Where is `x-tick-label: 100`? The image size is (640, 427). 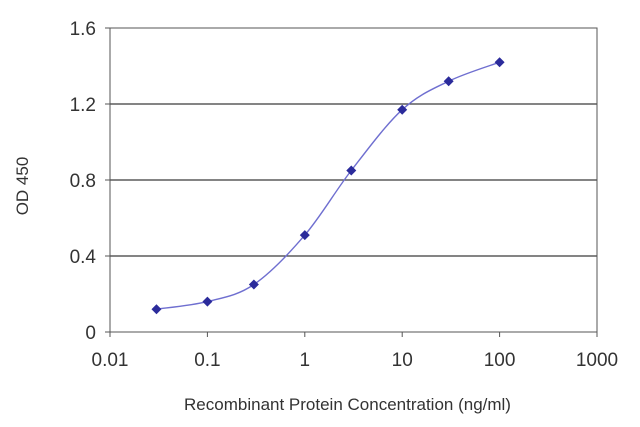 x-tick-label: 100 is located at coordinates (500, 360).